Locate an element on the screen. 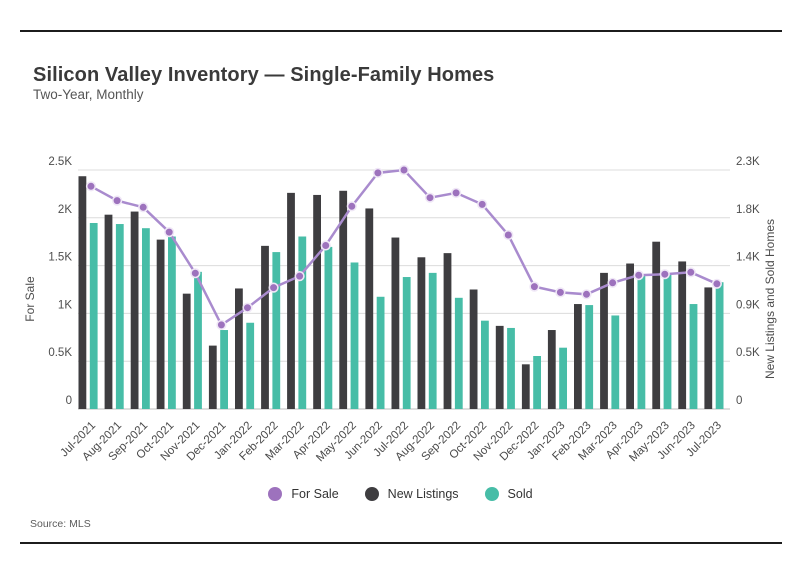 The height and width of the screenshot is (575, 801). right-axis-tick: 0.5K is located at coordinates (748, 353).